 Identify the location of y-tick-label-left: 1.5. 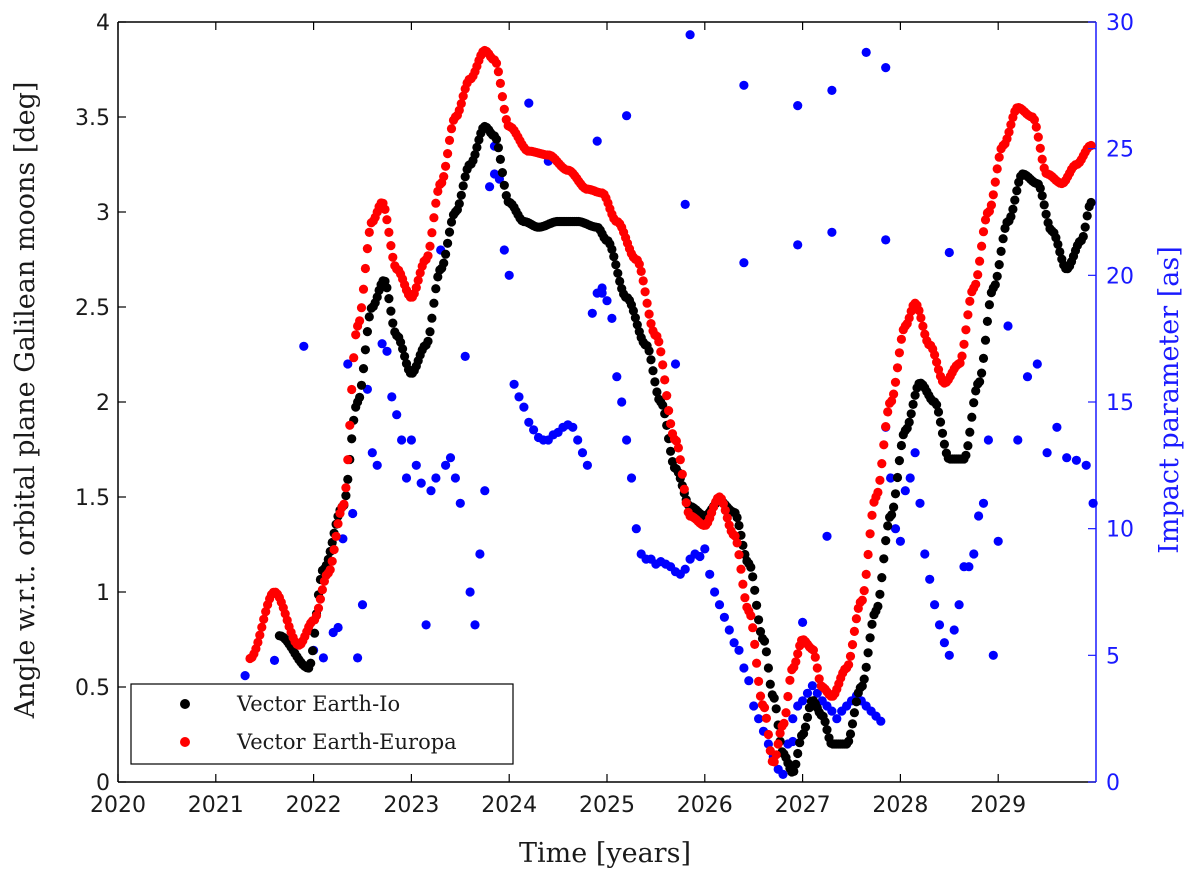
(92, 498).